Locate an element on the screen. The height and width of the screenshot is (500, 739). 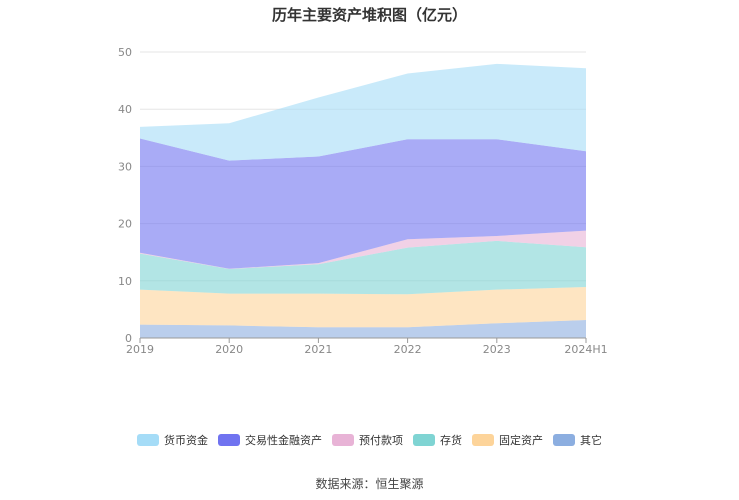
chart-title: 历年主要资产堆积图（亿元） is located at coordinates (369, 15).